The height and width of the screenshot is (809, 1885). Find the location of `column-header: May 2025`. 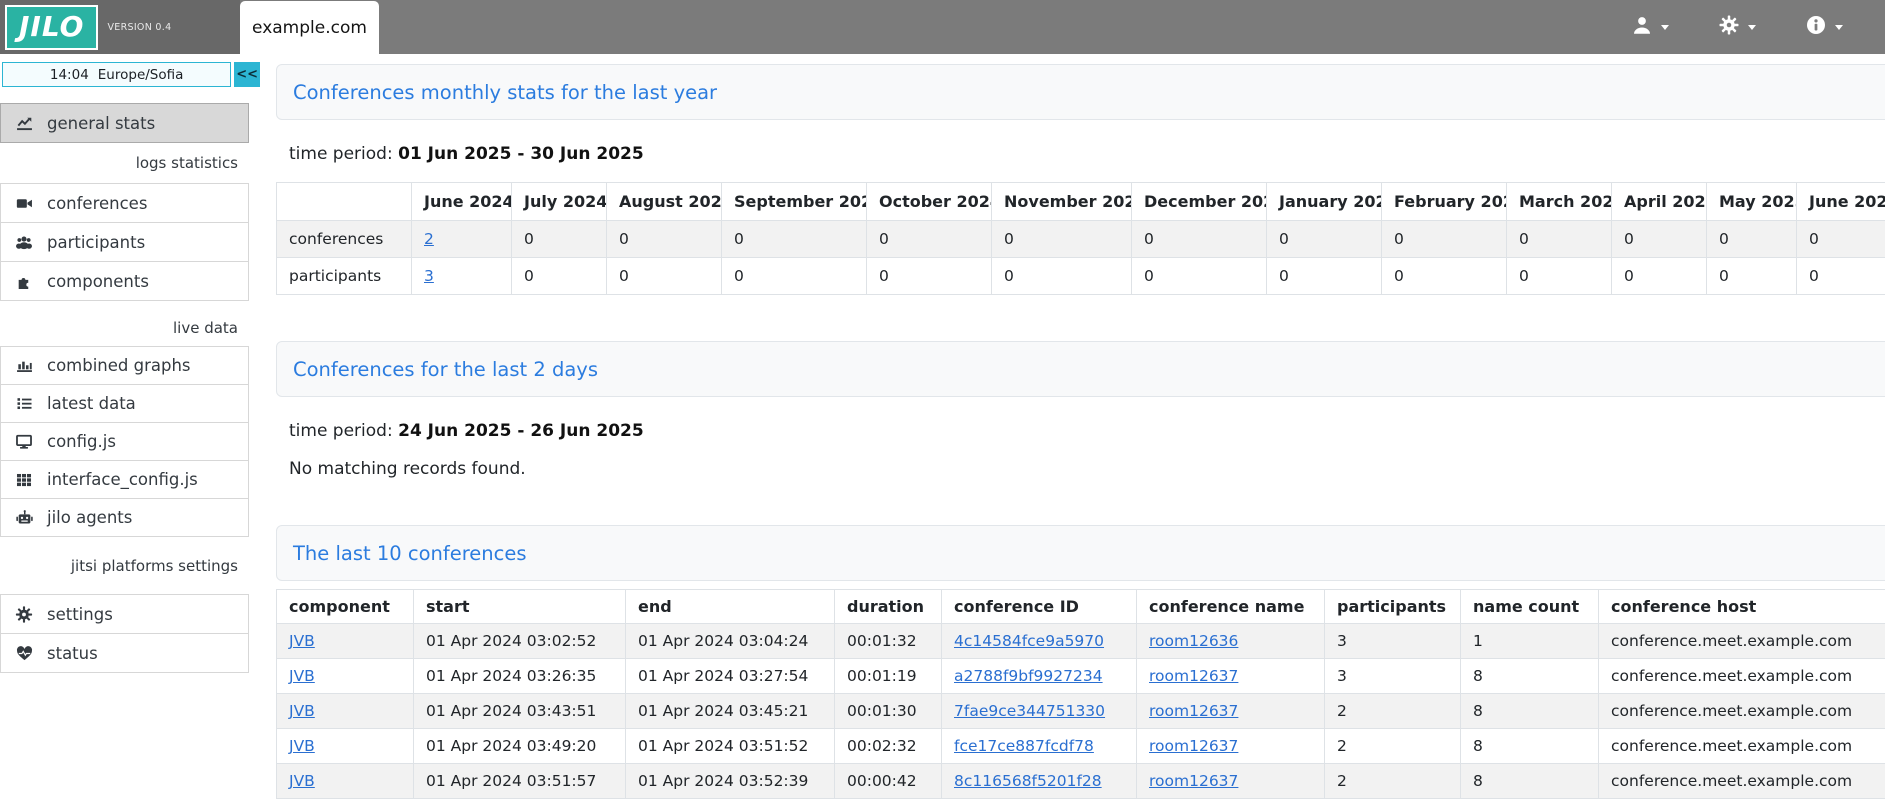

column-header: May 2025 is located at coordinates (1751, 201).